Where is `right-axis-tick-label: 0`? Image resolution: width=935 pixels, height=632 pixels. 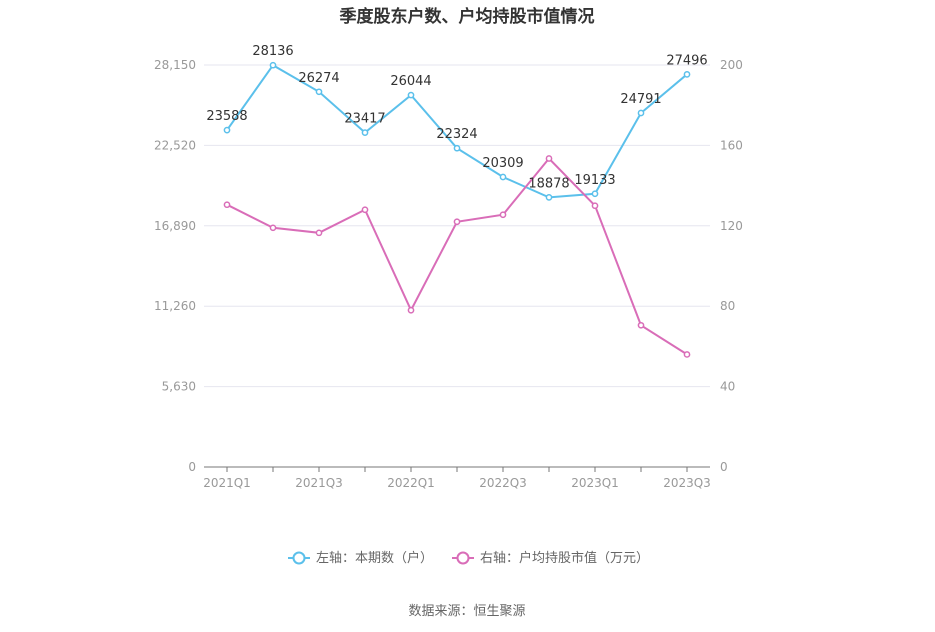 right-axis-tick-label: 0 is located at coordinates (724, 467).